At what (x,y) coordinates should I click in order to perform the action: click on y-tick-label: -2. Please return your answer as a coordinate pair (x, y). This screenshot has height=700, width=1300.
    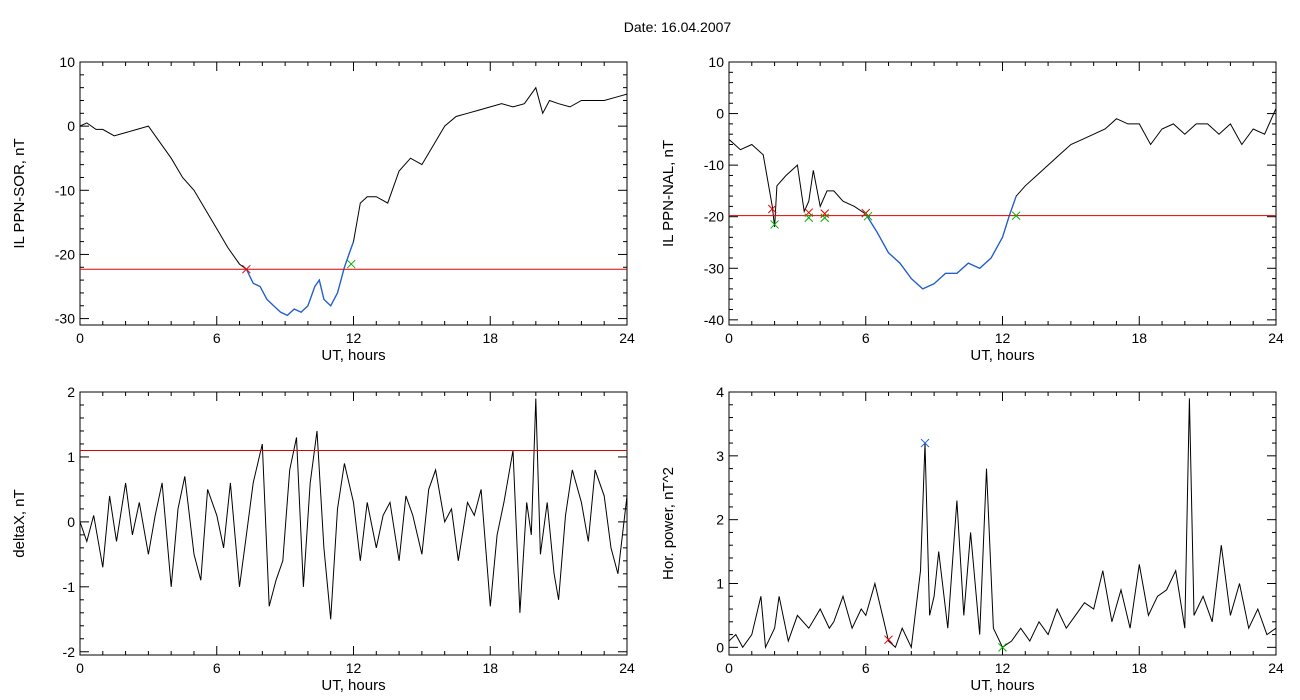
    Looking at the image, I should click on (69, 652).